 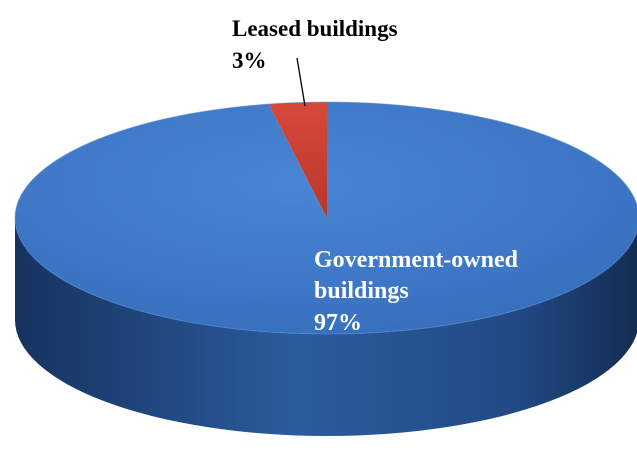 I want to click on slice-label-government-line2: buildings, so click(x=361, y=291).